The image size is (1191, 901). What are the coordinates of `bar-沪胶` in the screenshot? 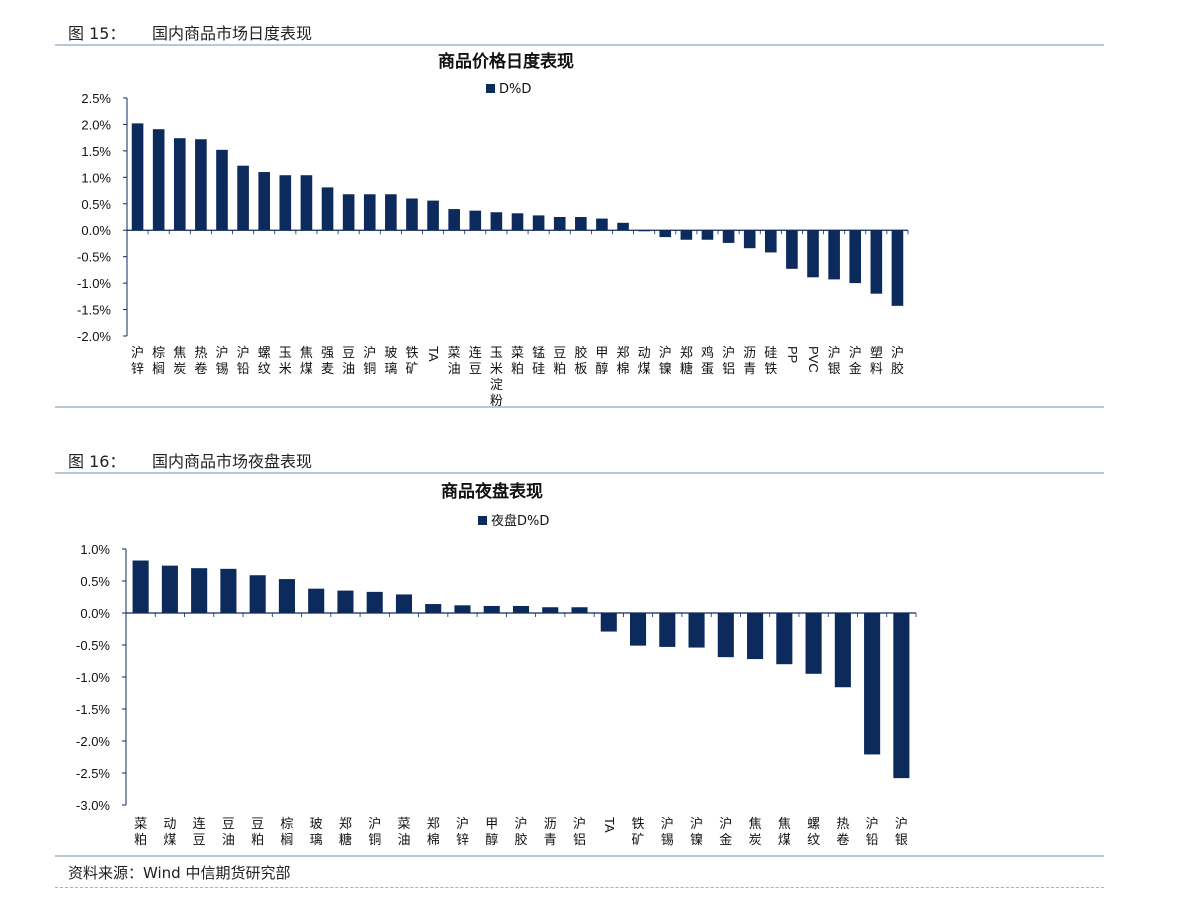 It's located at (521, 609).